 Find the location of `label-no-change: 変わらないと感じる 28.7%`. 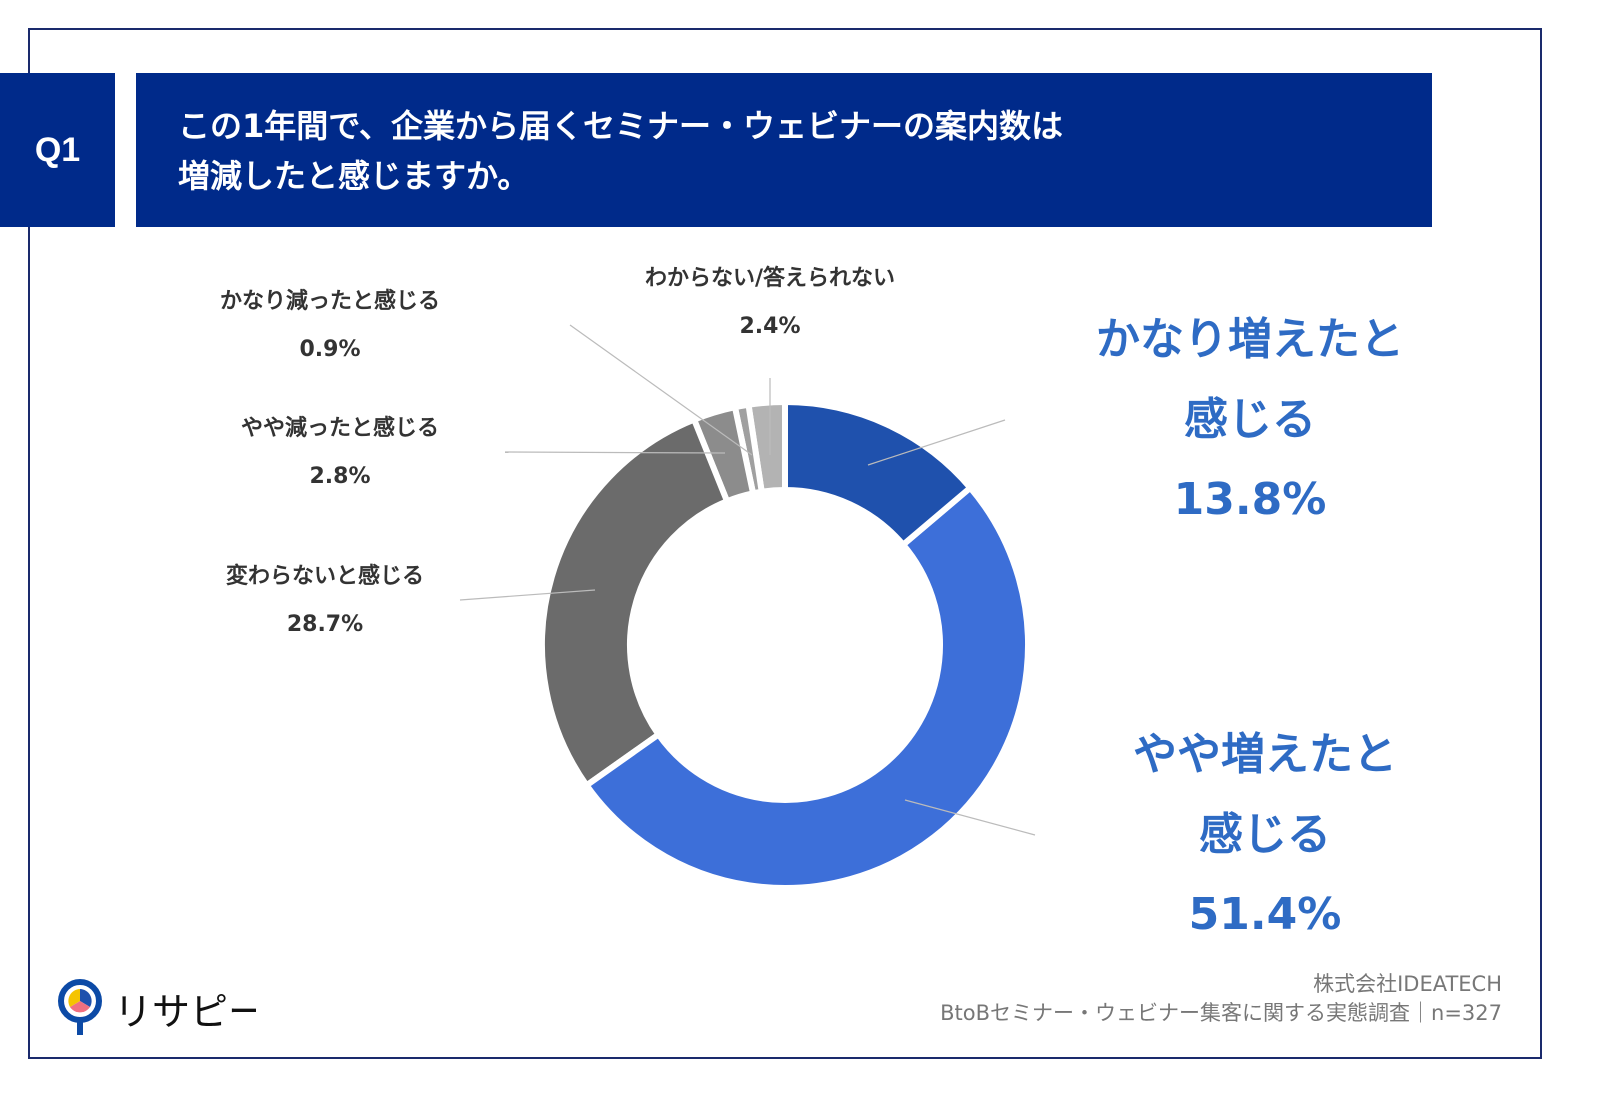

label-no-change: 変わらないと感じる 28.7% is located at coordinates (324, 600).